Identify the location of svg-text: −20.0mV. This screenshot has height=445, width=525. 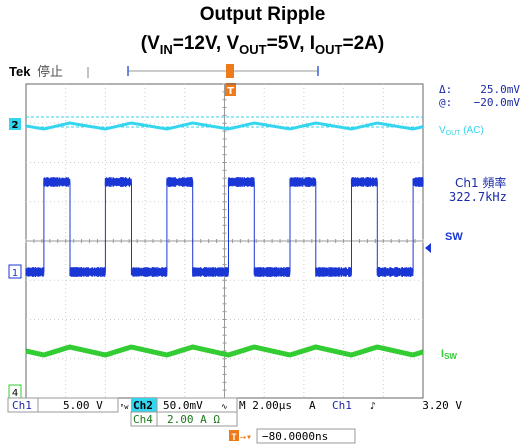
(497, 102).